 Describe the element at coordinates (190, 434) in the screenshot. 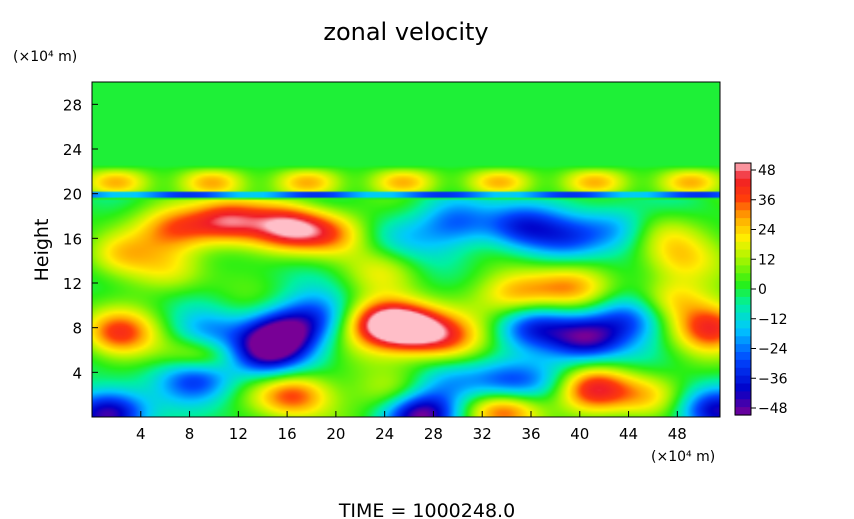

I see `x-tick-label: 8` at that location.